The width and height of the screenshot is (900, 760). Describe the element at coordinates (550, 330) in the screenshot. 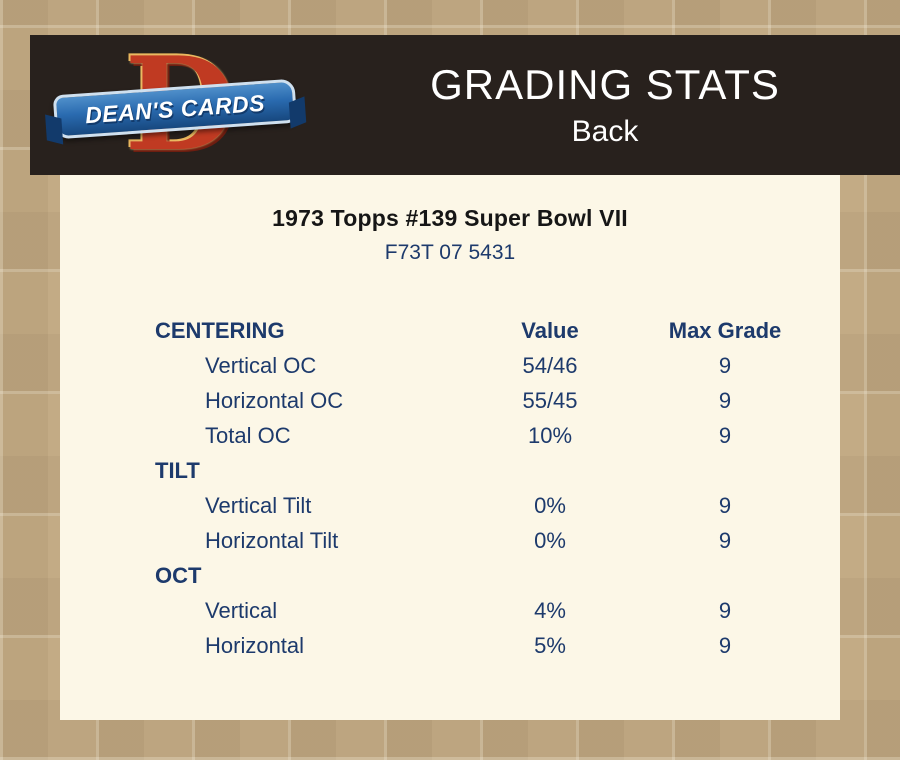

I see `column-header-value: Value` at that location.